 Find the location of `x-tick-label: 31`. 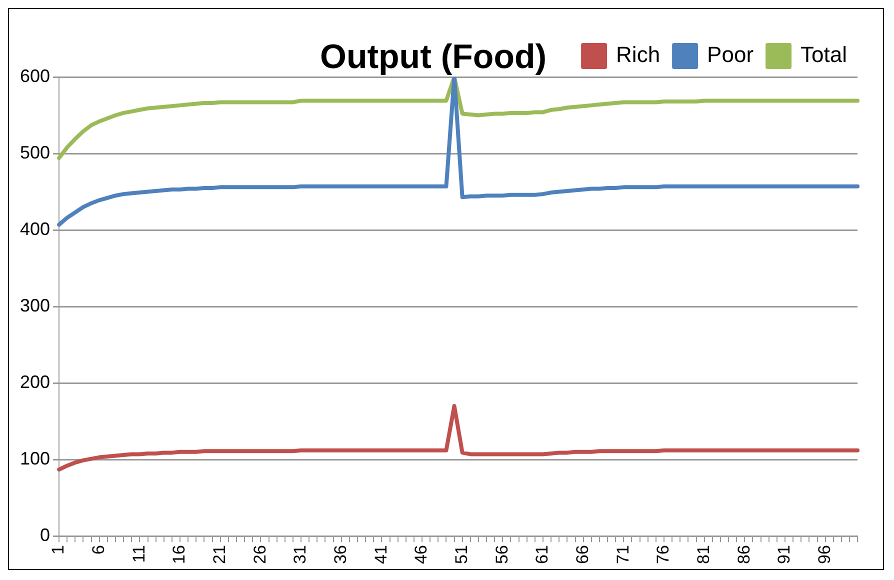

x-tick-label: 31 is located at coordinates (300, 554).